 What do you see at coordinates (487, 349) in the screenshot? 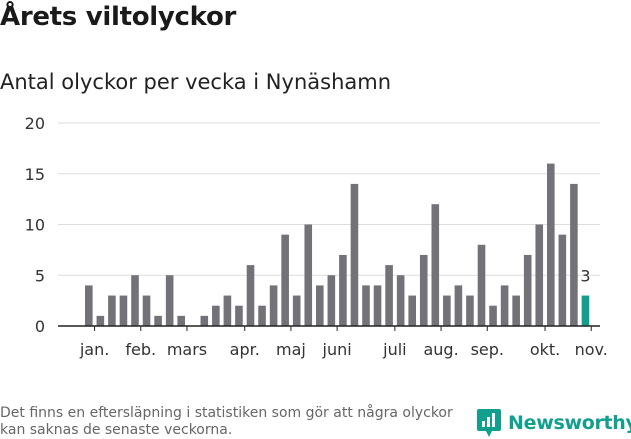
I see `x-tick-label: sep.` at bounding box center [487, 349].